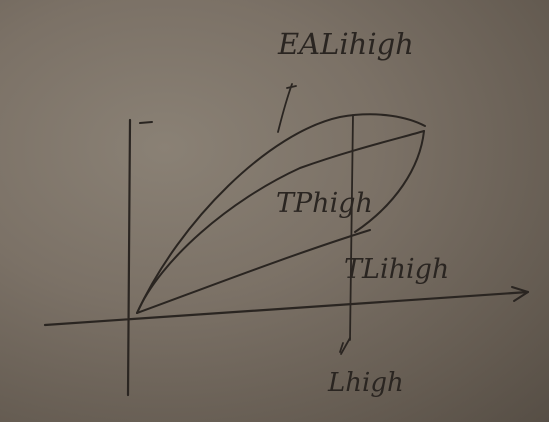 The image size is (549, 422). What do you see at coordinates (129, 257) in the screenshot?
I see `y-axis` at bounding box center [129, 257].